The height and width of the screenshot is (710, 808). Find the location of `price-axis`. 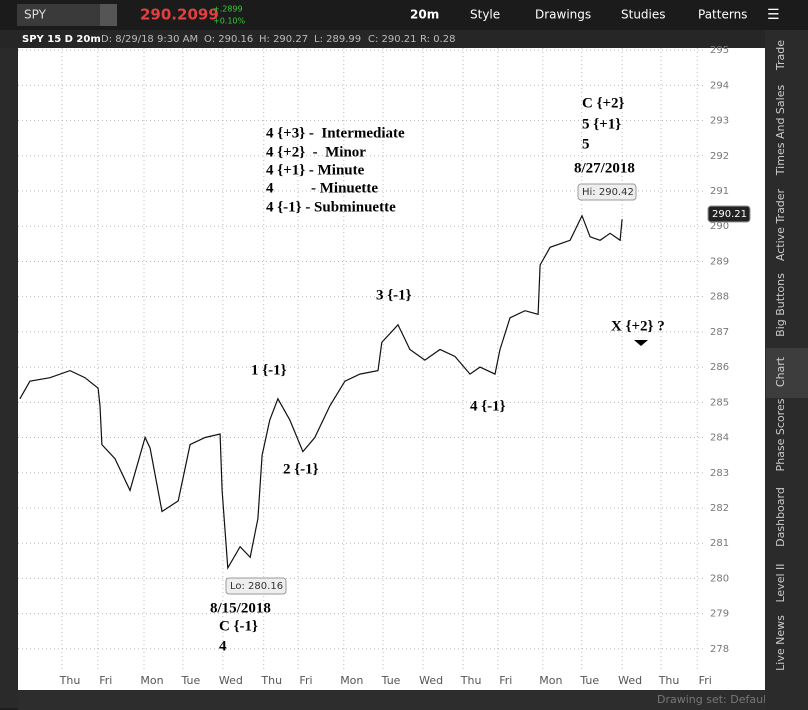

price-axis is located at coordinates (735, 359).